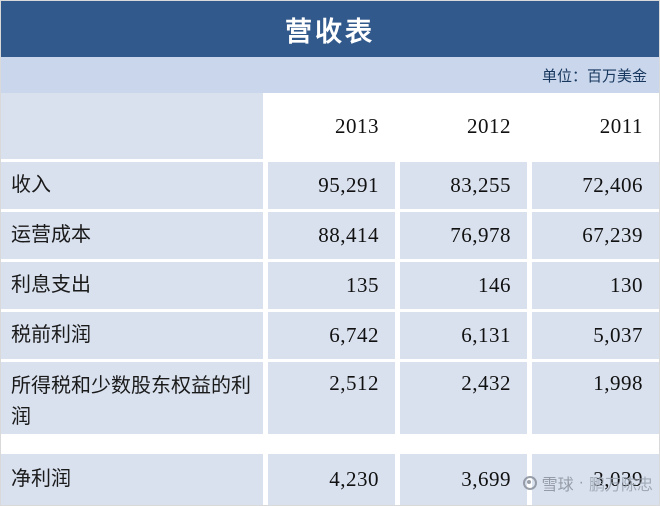 The image size is (660, 506). I want to click on cell-net-profit-2011: 3,039, so click(595, 479).